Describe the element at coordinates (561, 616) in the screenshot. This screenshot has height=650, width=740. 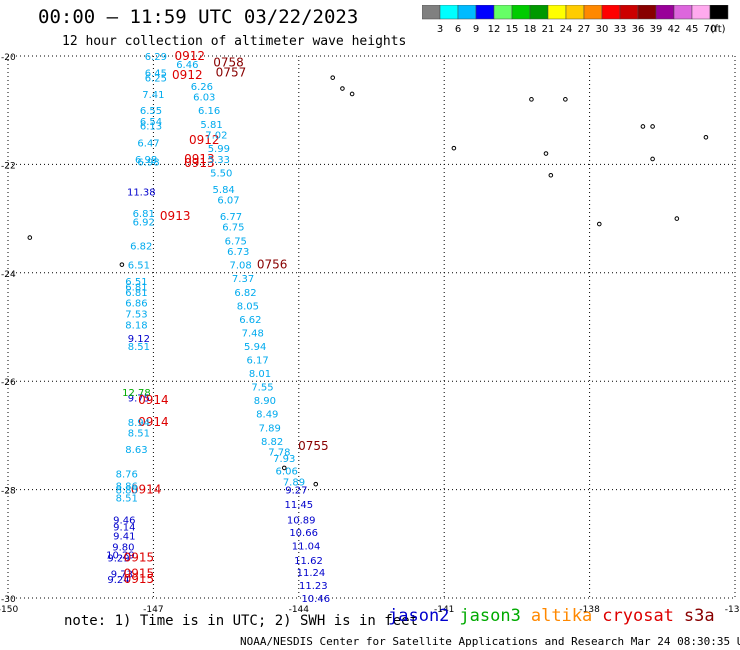
I see `legend-altika: altika` at that location.